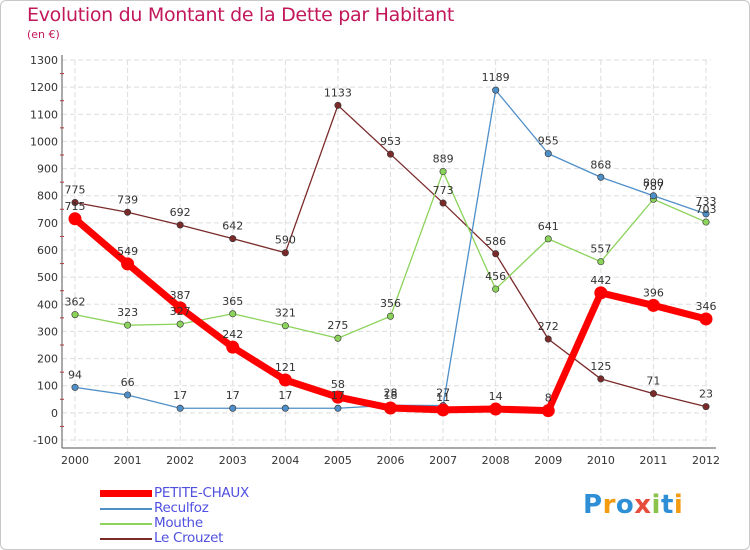  Describe the element at coordinates (47, 386) in the screenshot. I see `y-tick-label: 100` at that location.